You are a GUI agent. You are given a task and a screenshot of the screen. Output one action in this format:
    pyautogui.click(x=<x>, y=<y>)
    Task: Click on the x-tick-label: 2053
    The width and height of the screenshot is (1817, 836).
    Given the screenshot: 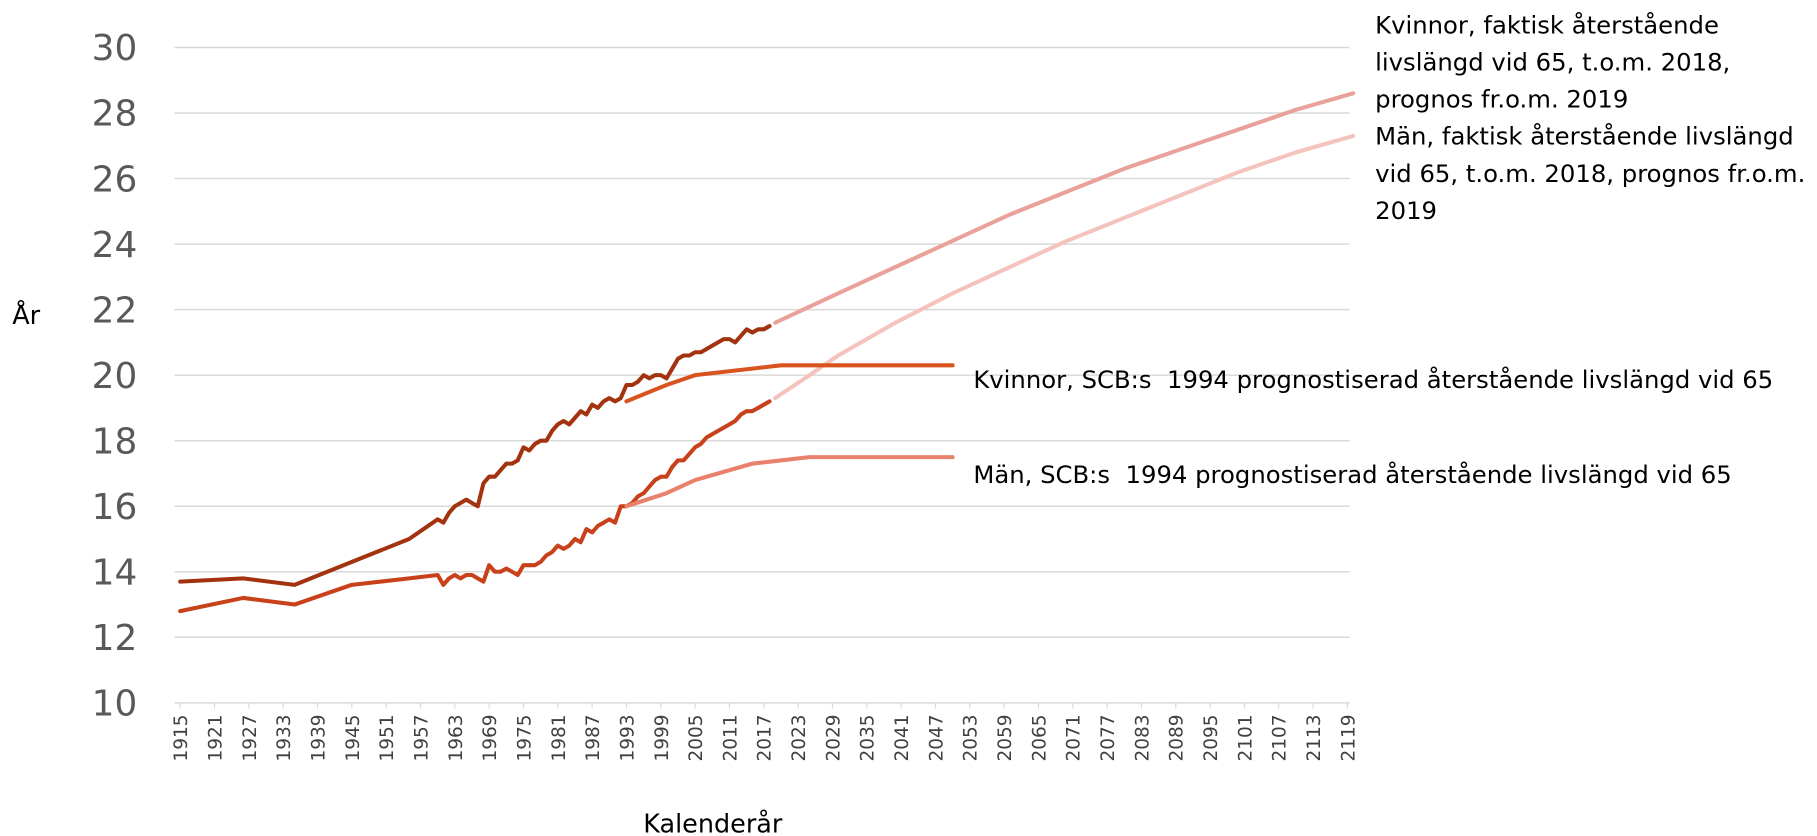 What is the action you would take?
    pyautogui.click(x=971, y=737)
    